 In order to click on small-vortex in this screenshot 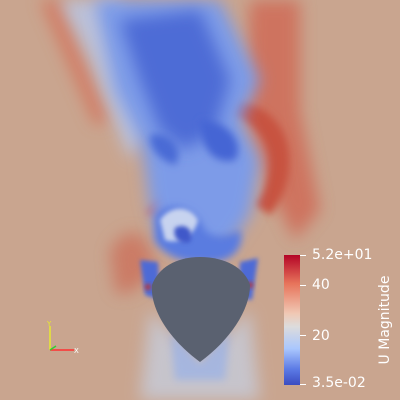, I will do `click(183, 234)`.